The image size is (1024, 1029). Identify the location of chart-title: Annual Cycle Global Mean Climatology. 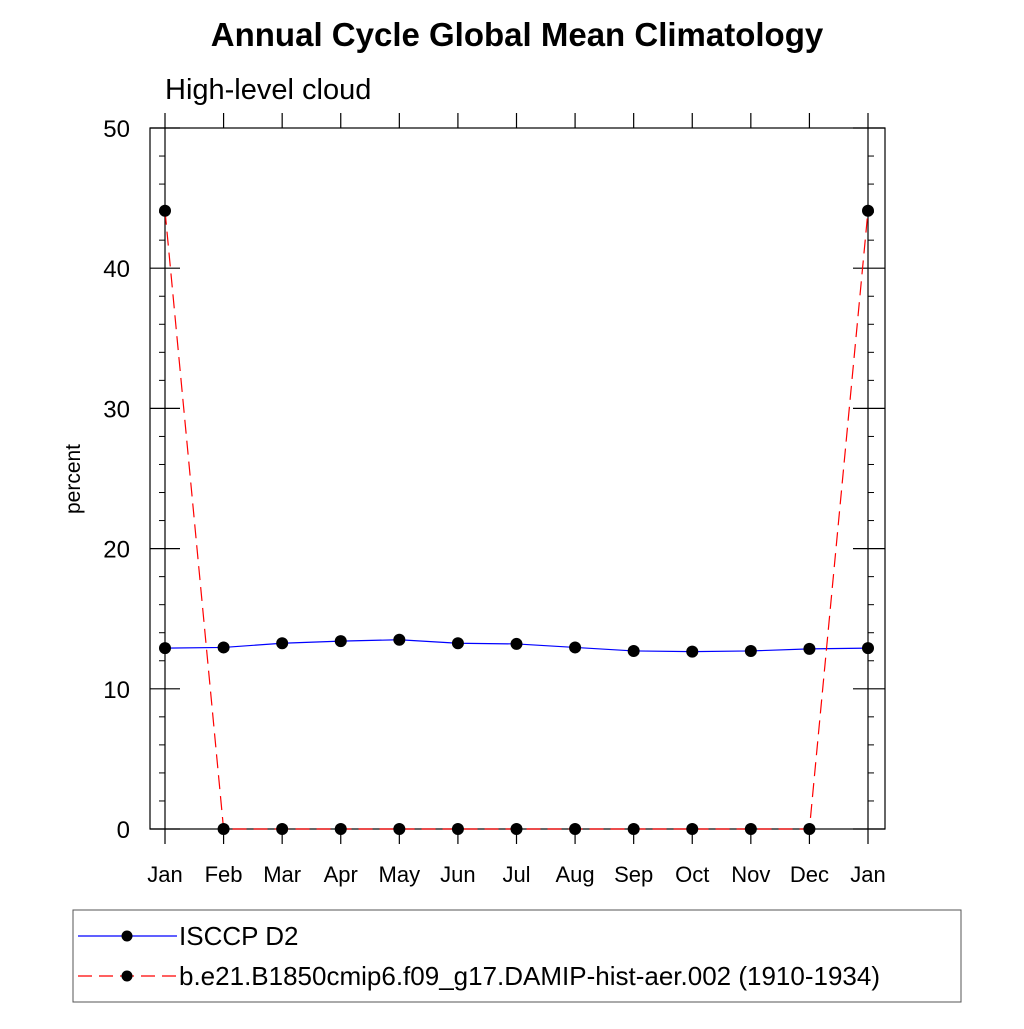
(517, 34).